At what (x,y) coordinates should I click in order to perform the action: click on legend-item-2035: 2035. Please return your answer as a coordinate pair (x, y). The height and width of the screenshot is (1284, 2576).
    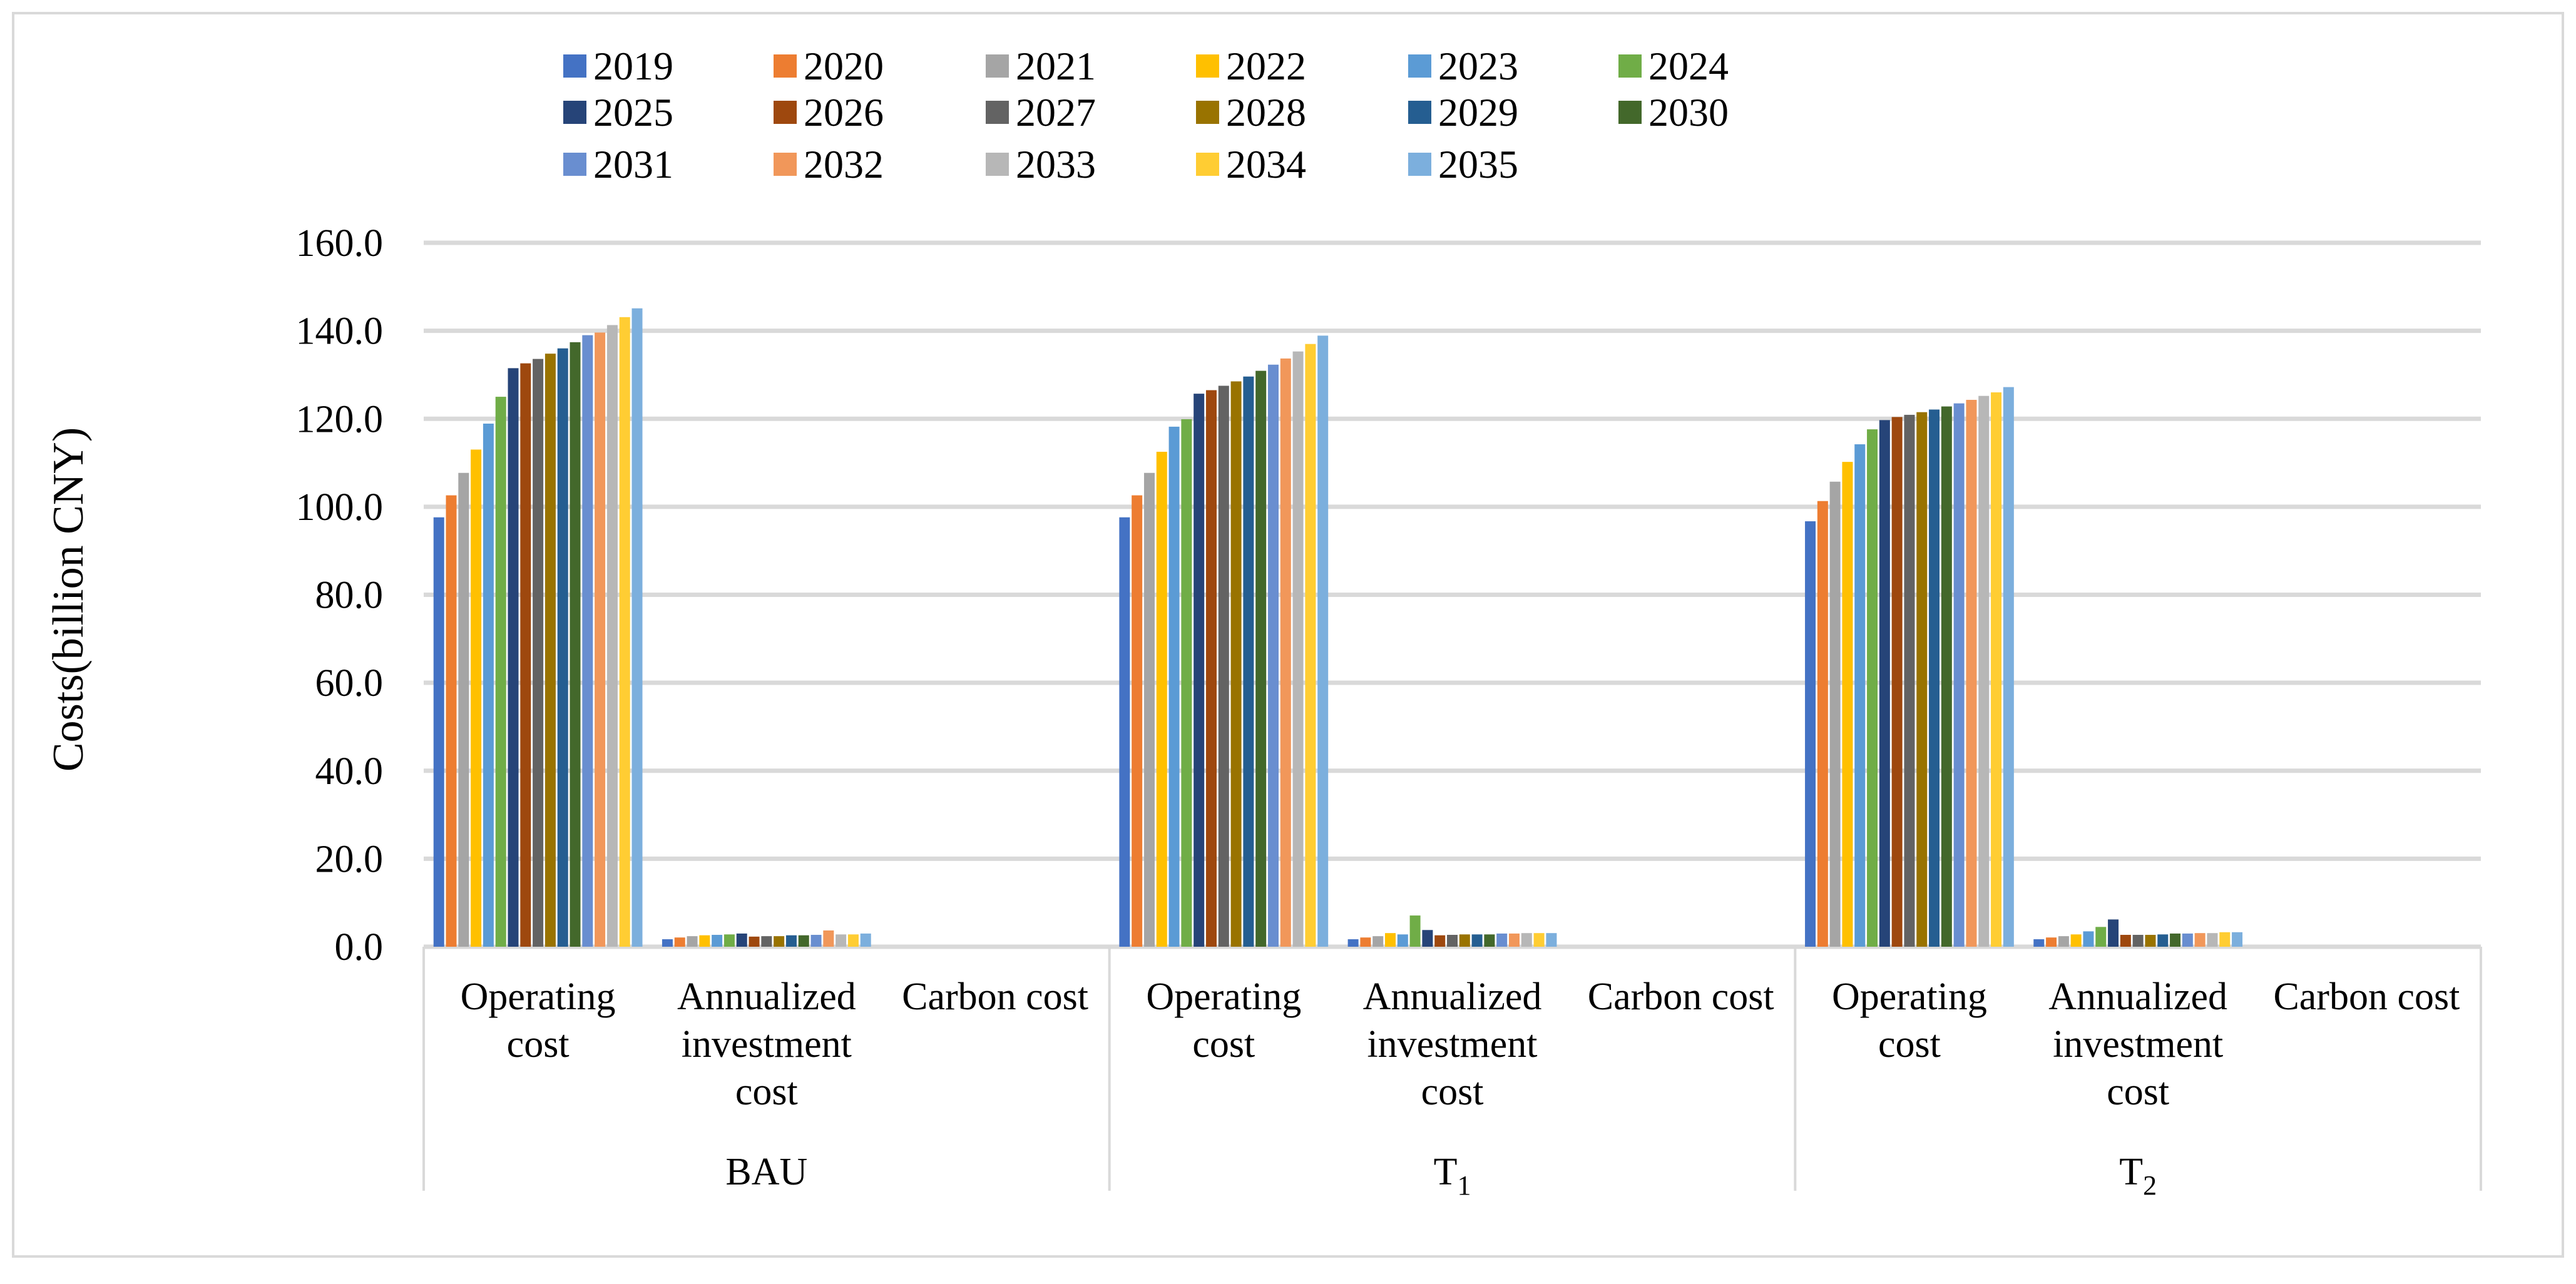
    Looking at the image, I should click on (1463, 164).